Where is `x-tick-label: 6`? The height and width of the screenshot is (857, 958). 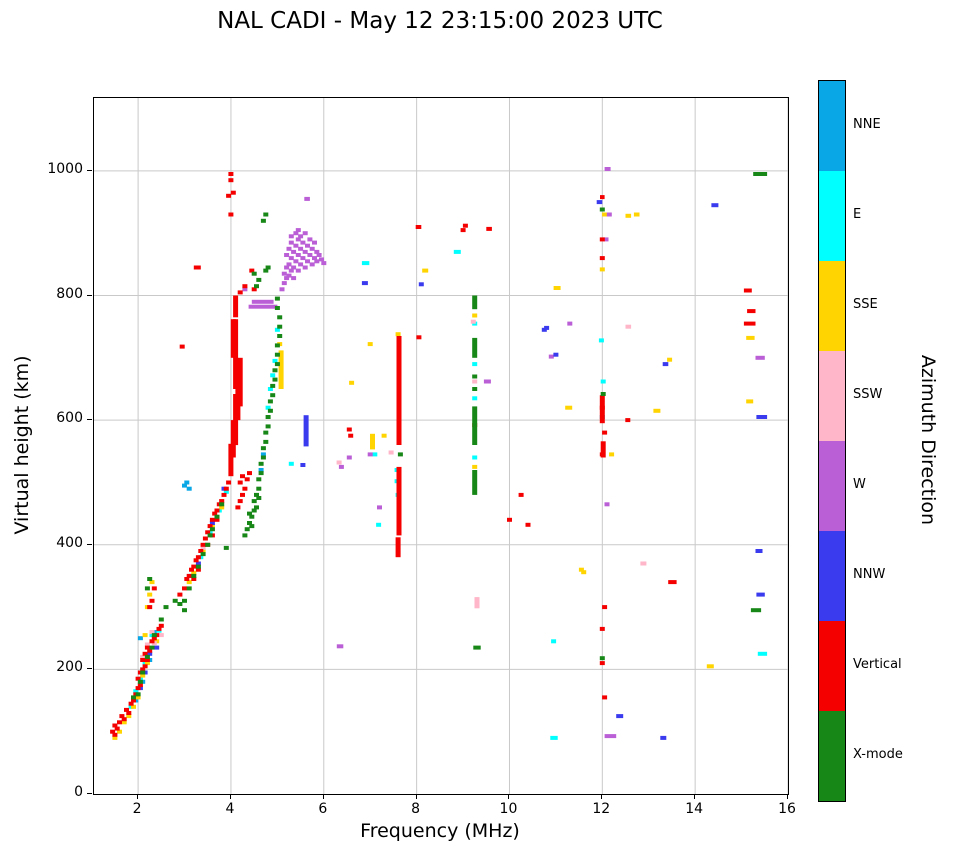
x-tick-label: 6 is located at coordinates (323, 809).